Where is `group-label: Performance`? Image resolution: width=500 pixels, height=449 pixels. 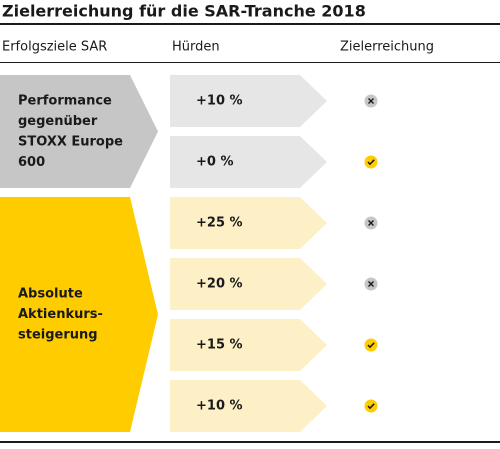
group-label: Performance is located at coordinates (65, 100).